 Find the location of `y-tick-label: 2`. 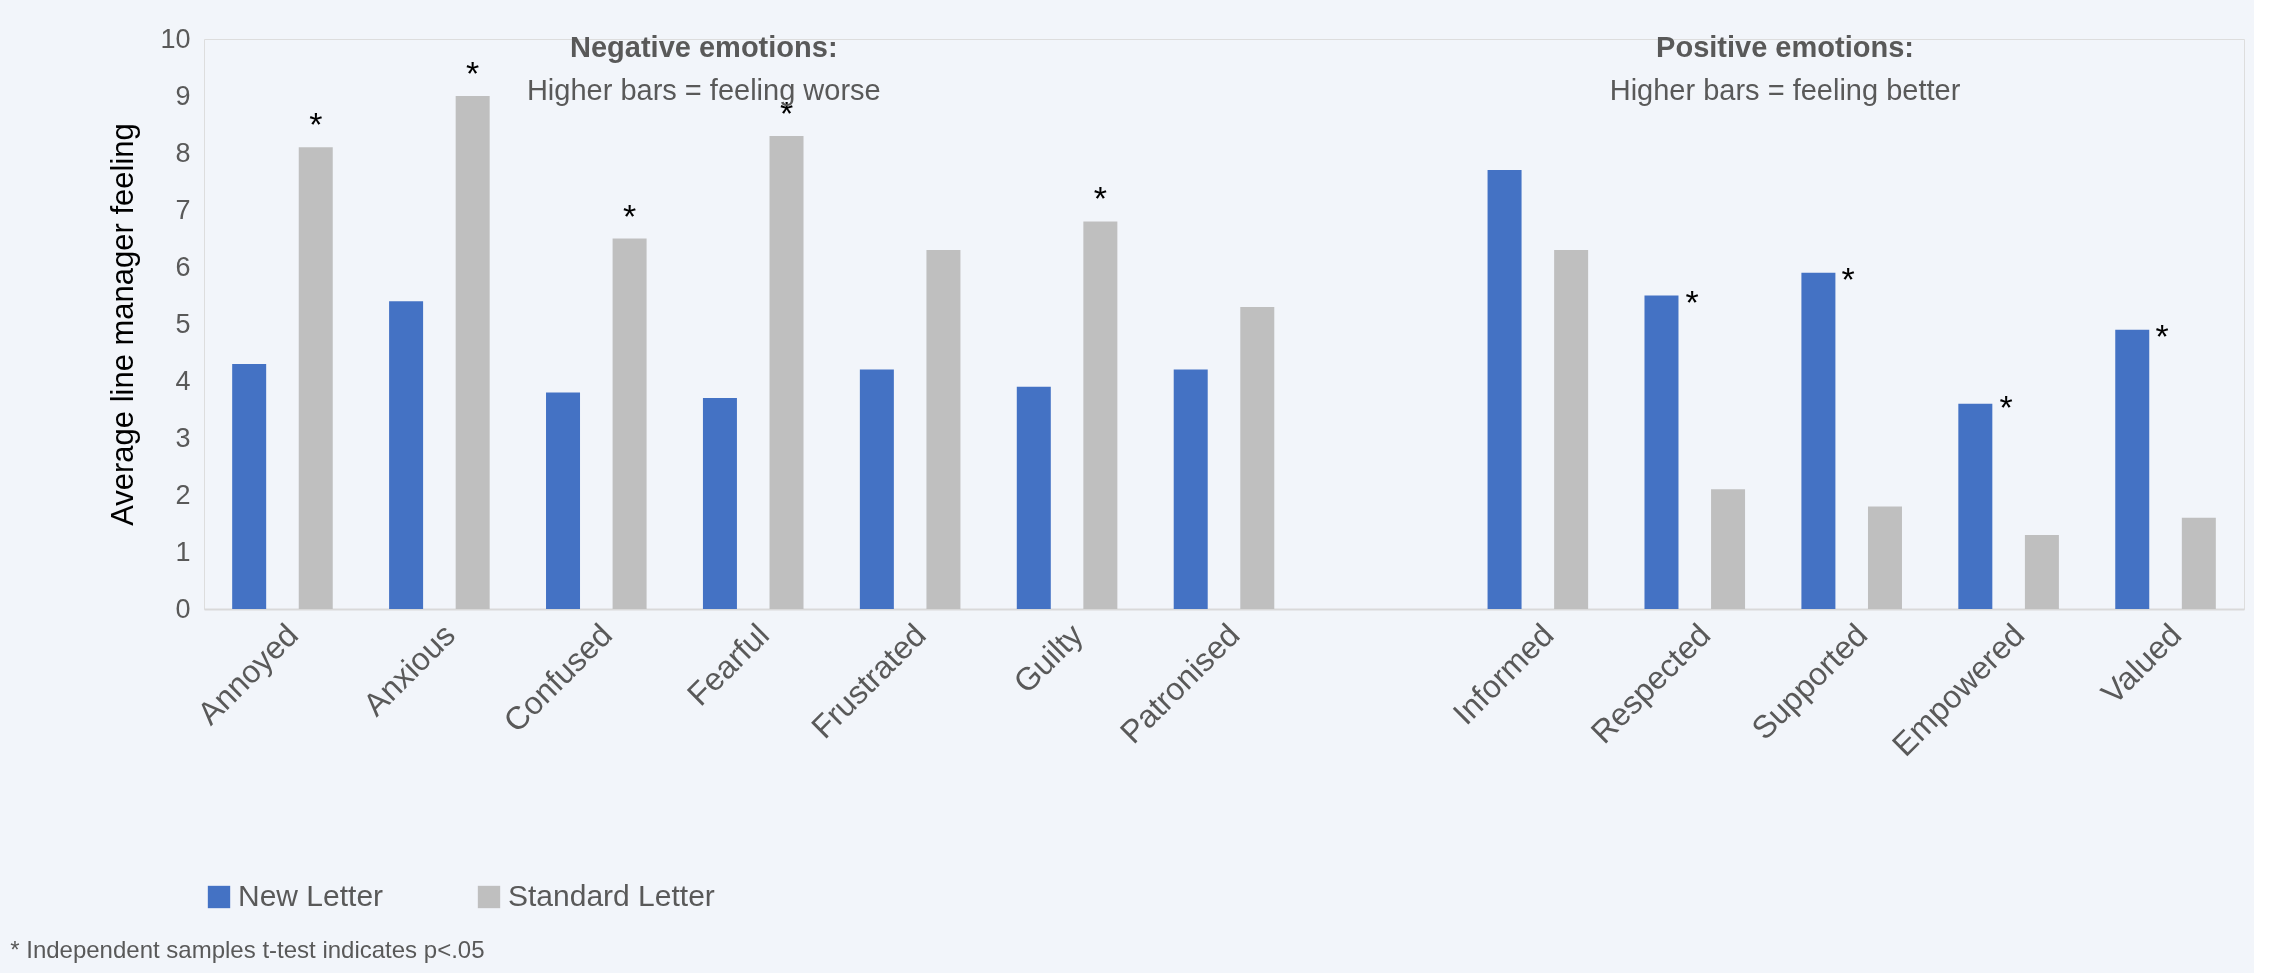

y-tick-label: 2 is located at coordinates (183, 494).